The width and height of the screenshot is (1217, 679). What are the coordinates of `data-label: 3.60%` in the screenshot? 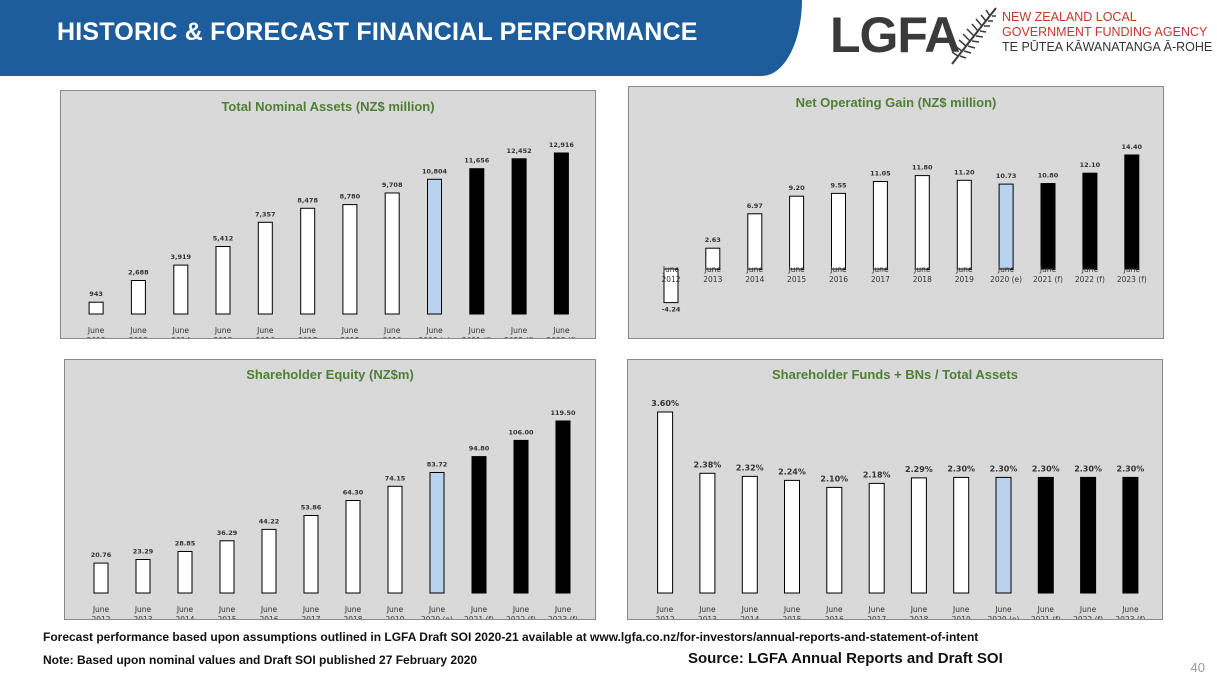 It's located at (665, 403).